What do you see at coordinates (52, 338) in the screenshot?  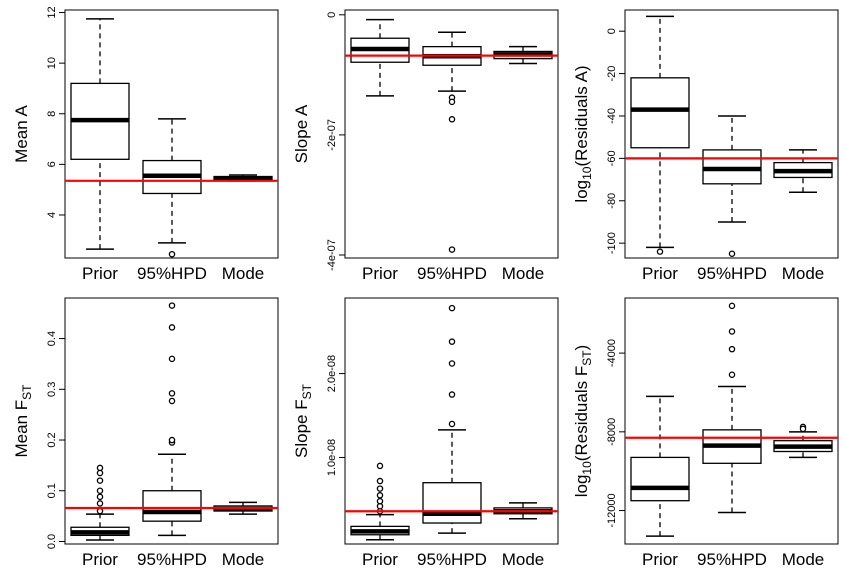 I see `y-tick-label: 0.4` at bounding box center [52, 338].